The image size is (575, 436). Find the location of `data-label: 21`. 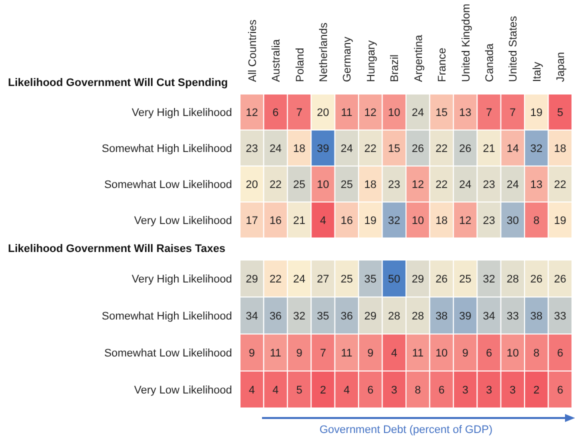

data-label: 21 is located at coordinates (299, 221).